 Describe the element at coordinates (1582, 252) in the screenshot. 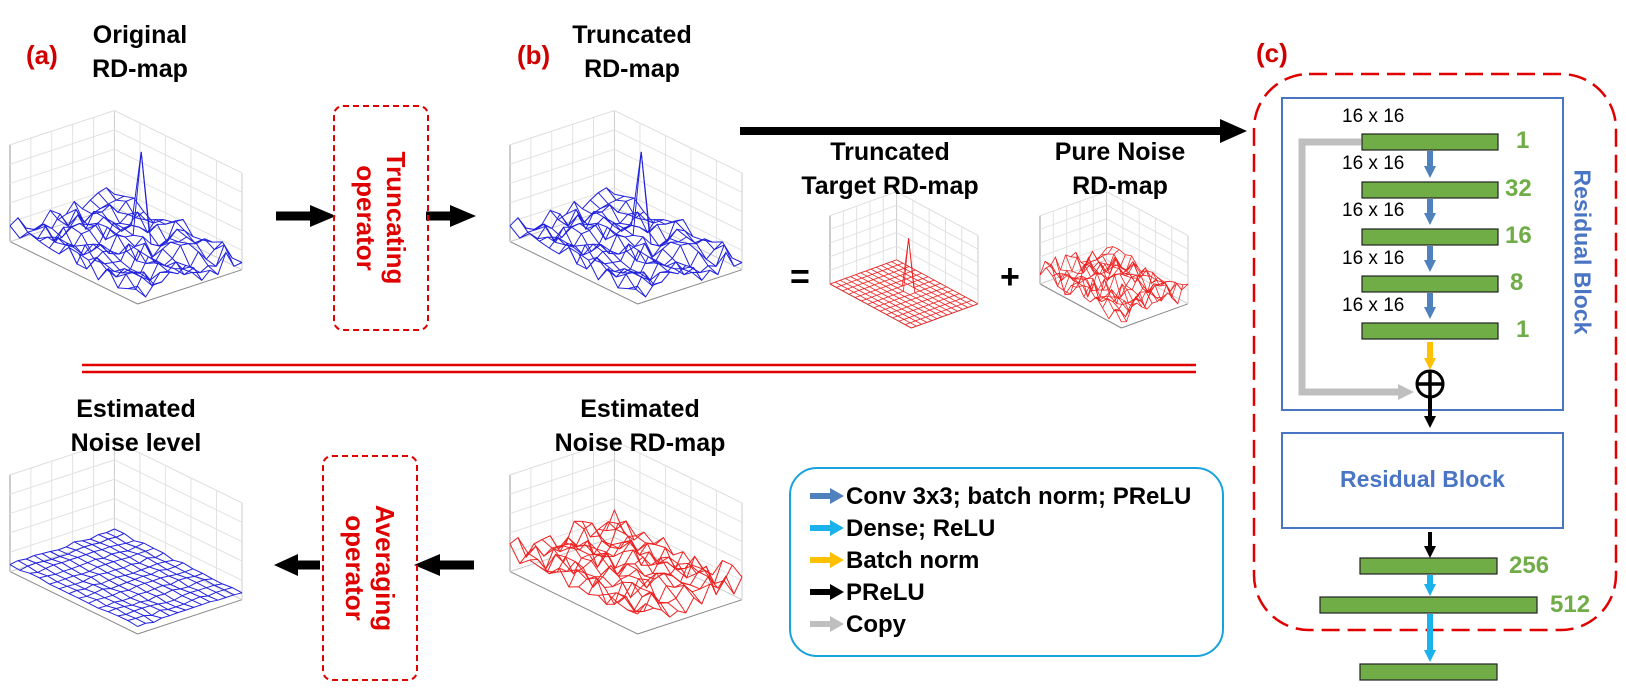

I see `residual-block-label-vertical: Residual Block` at that location.